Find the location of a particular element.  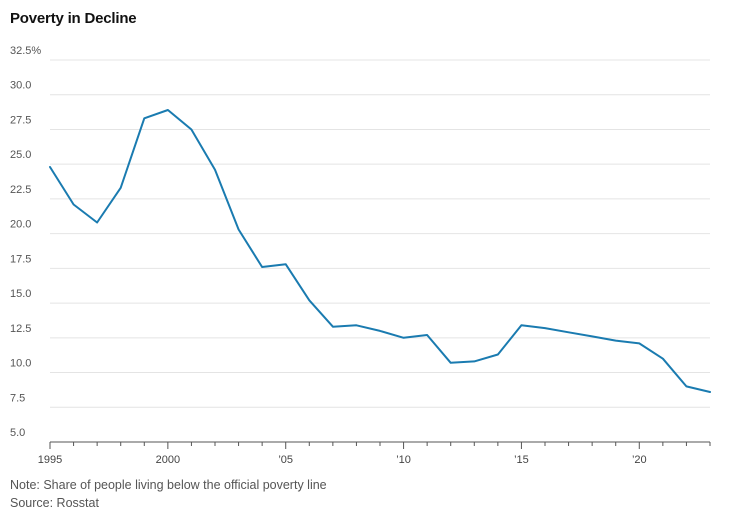

y-tick-label: 12.5 is located at coordinates (20, 329).